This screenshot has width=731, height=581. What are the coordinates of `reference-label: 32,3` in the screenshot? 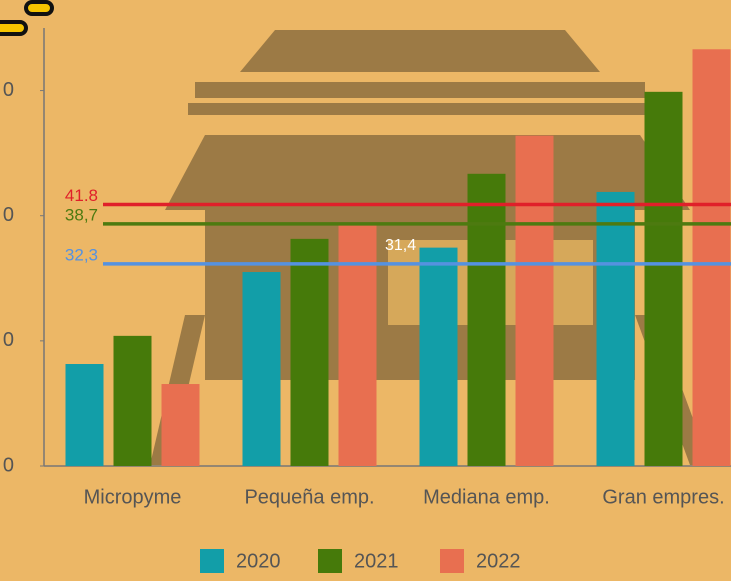 It's located at (81, 254).